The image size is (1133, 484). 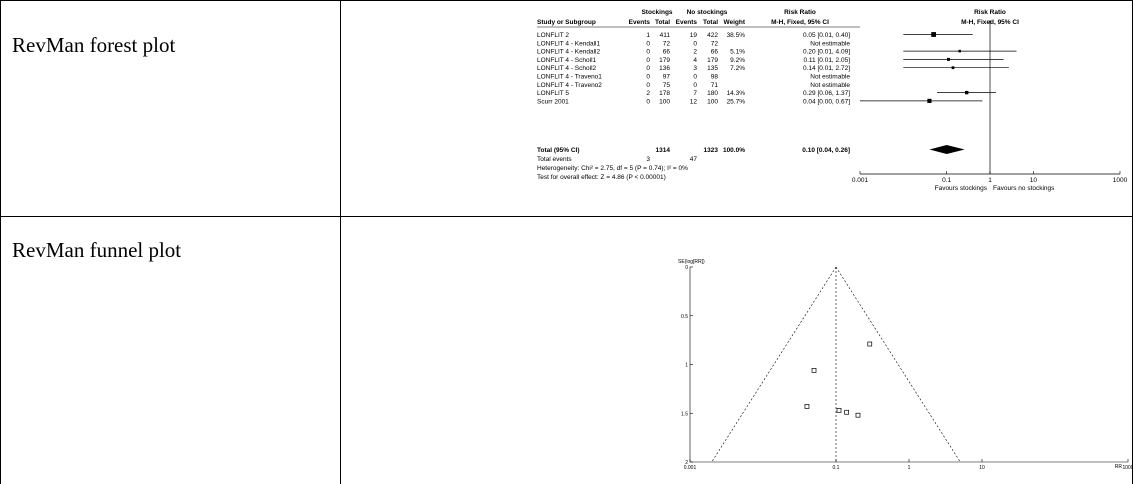 I want to click on study-events1: 2, so click(x=648, y=93).